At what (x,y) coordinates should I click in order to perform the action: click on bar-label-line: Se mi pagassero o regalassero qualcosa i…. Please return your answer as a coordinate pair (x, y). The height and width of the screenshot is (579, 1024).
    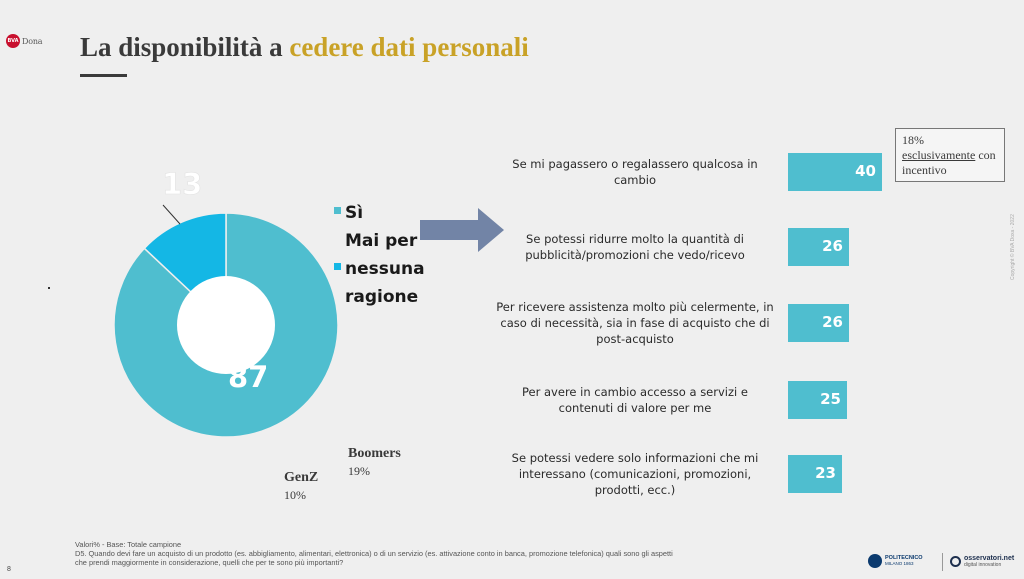
    Looking at the image, I should click on (635, 164).